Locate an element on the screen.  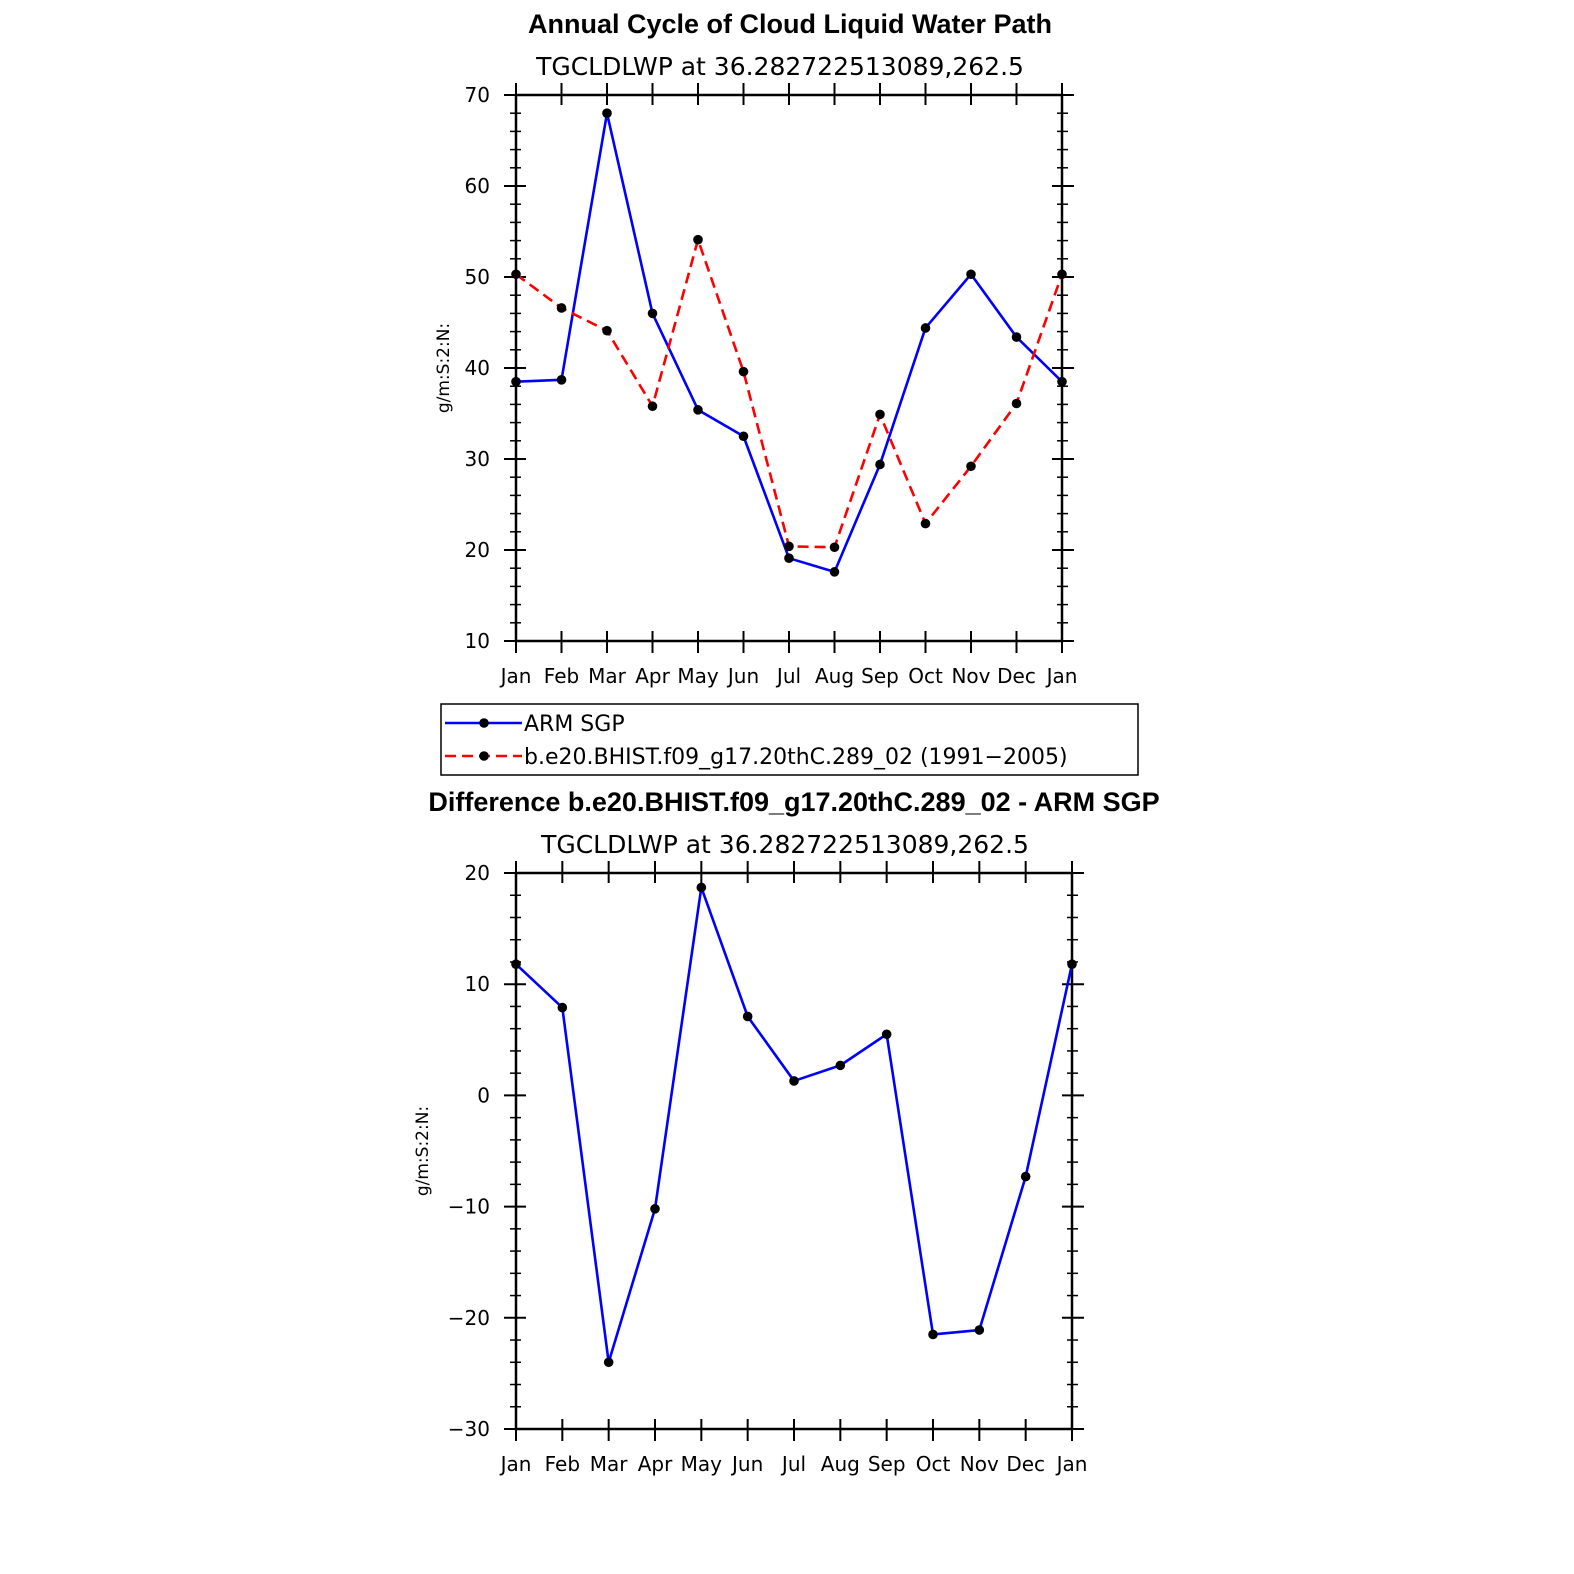
axis-ticks is located at coordinates (794, 1151).